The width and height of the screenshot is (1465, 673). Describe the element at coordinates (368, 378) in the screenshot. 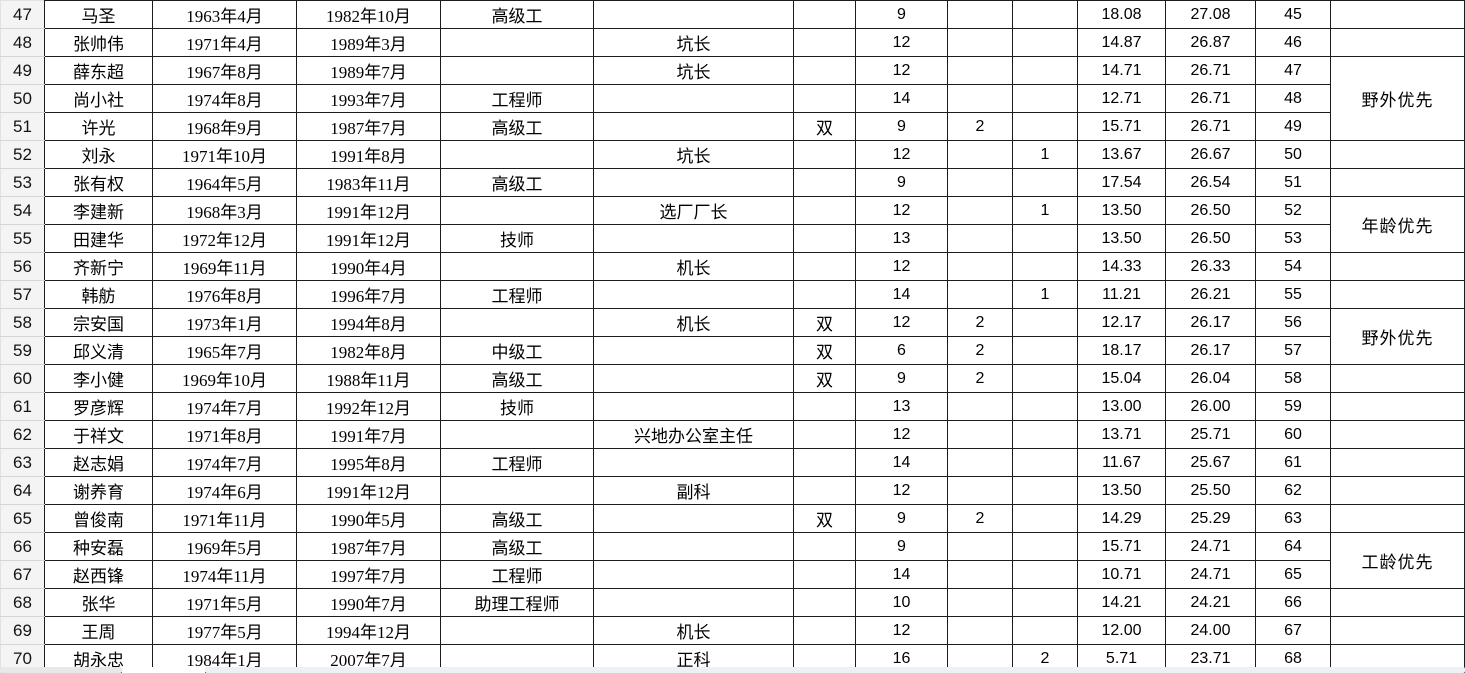

I see `cell-work-start-date: 1988年11月` at that location.